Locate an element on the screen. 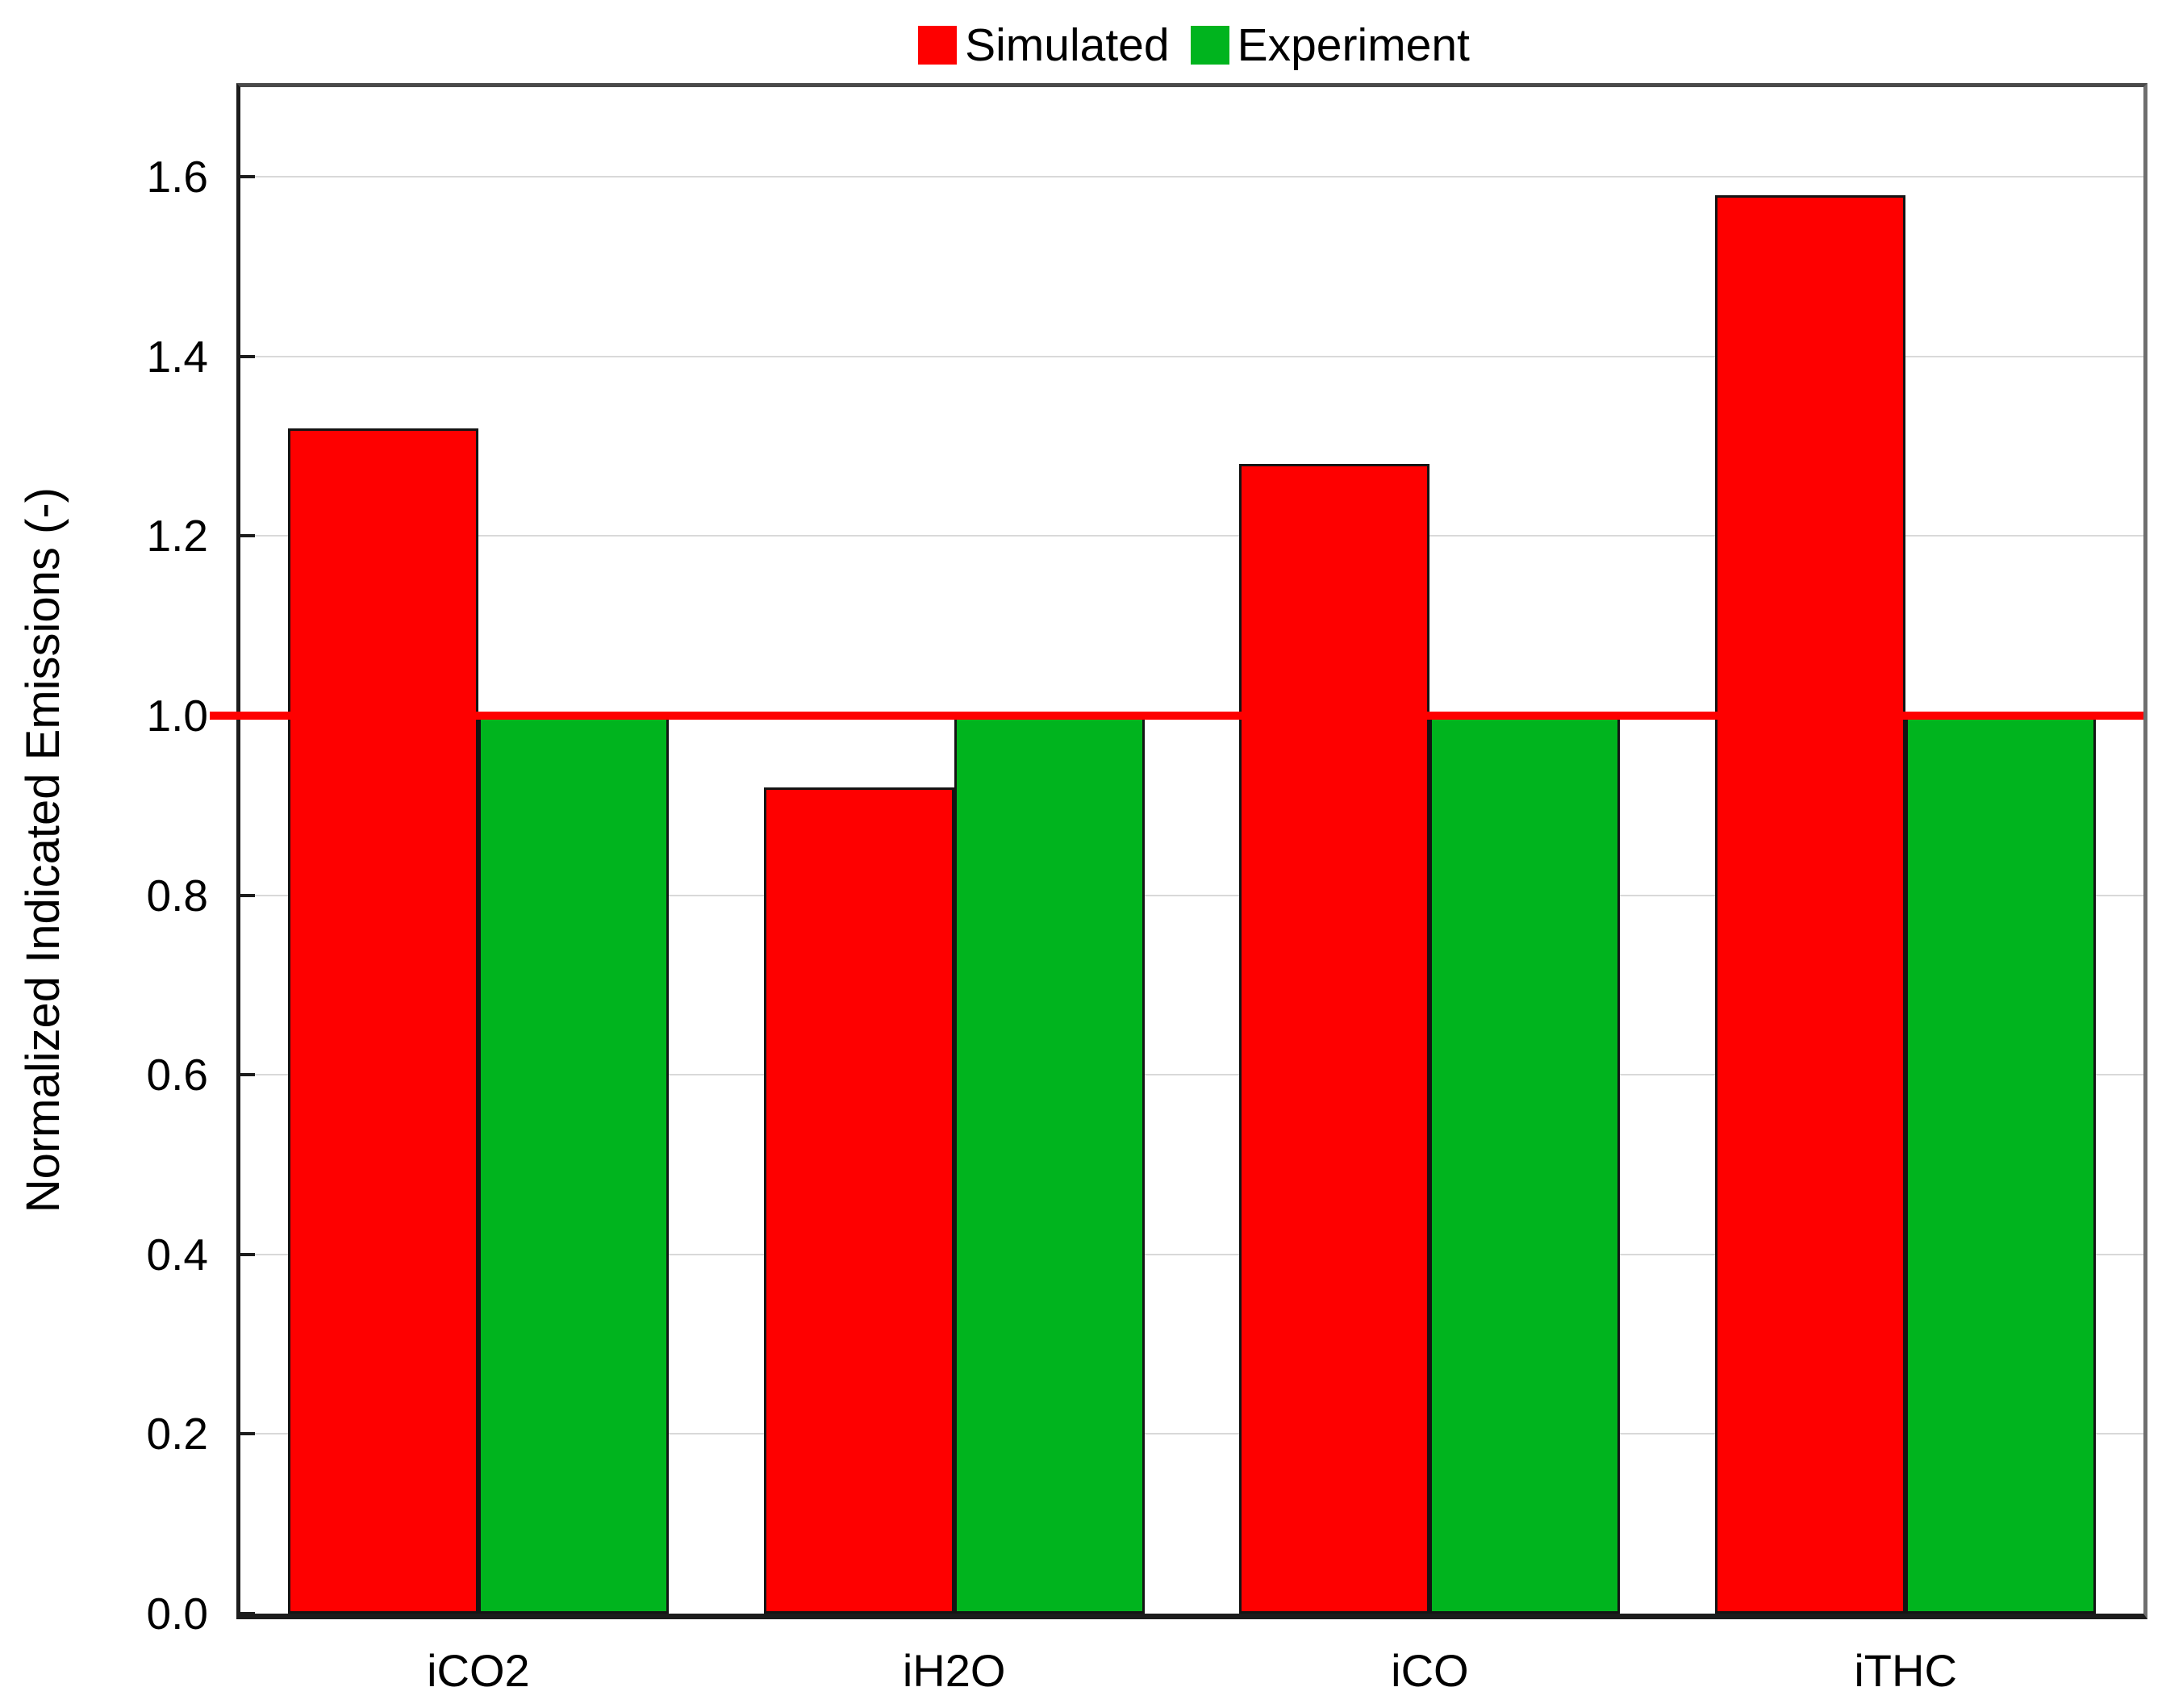  y-tick-label: 0.6 is located at coordinates (177, 1075).